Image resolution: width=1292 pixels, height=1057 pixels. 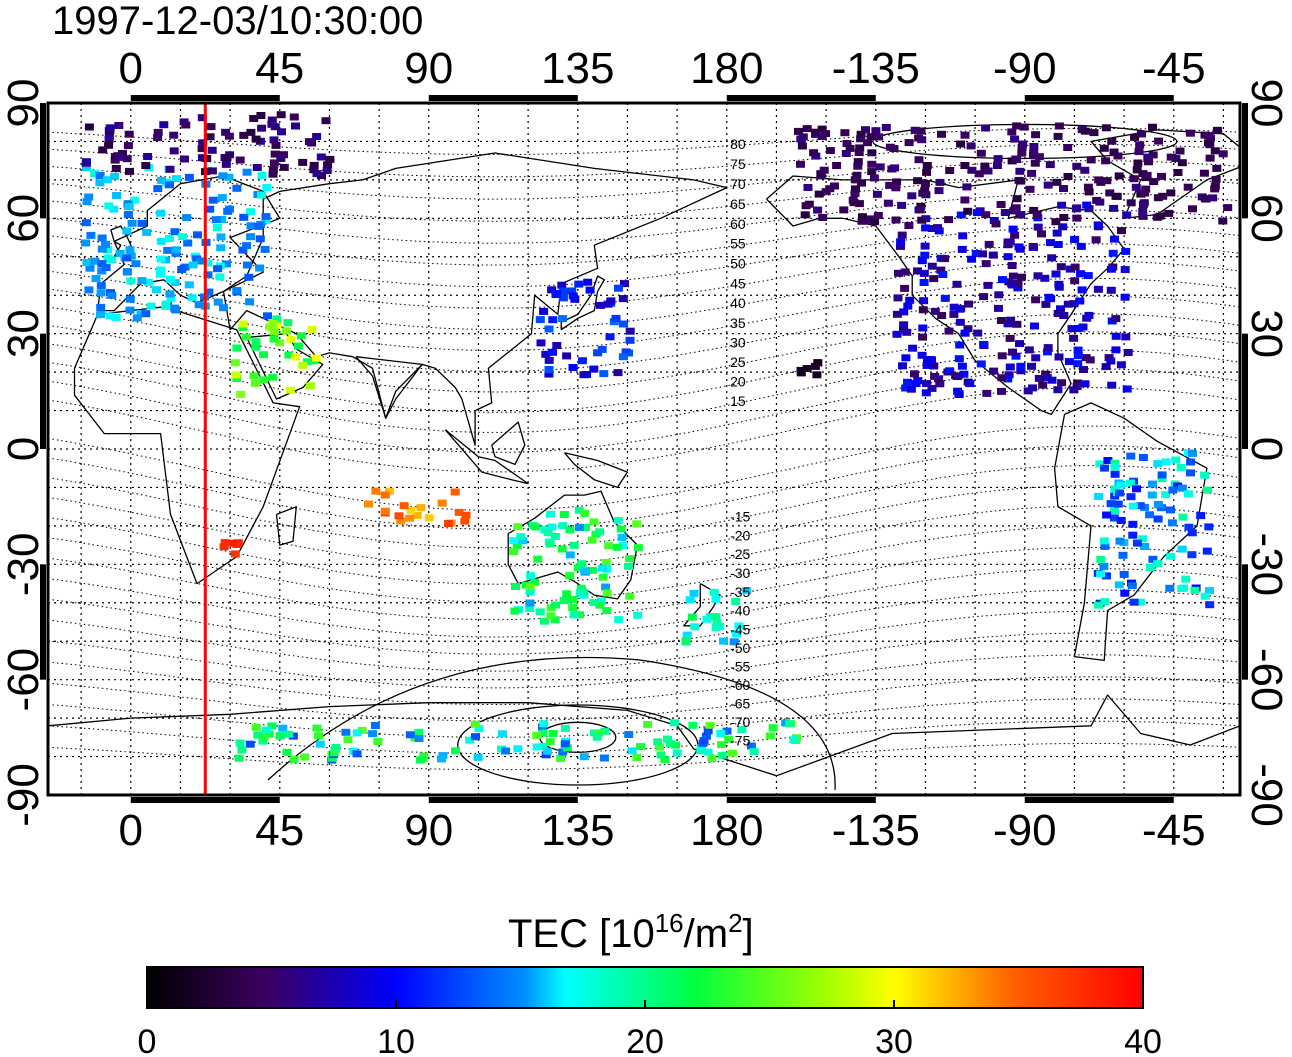 I want to click on contour-label: -75, so click(x=740, y=741).